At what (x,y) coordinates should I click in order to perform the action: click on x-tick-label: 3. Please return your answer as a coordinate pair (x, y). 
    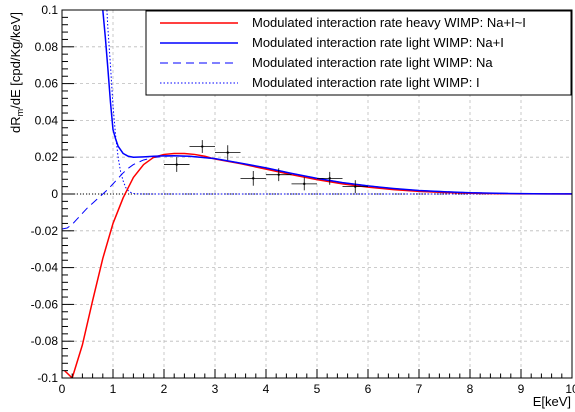
    Looking at the image, I should click on (215, 389).